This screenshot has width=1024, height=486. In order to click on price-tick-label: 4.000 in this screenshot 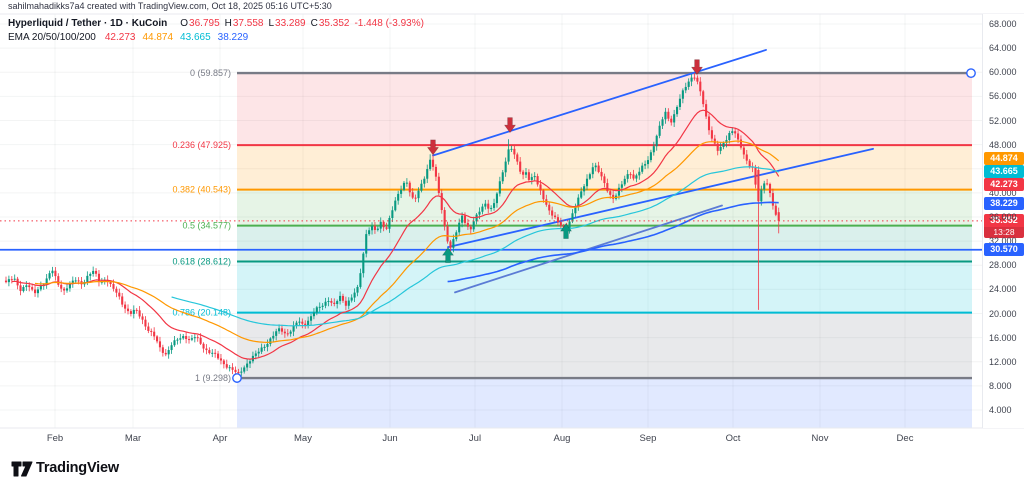, I will do `click(1000, 410)`.